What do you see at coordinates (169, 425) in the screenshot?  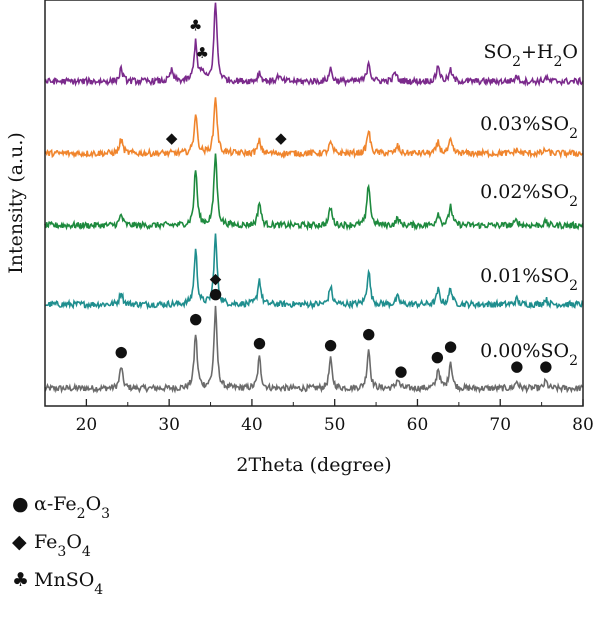 I see `x-tick-label: 30` at bounding box center [169, 425].